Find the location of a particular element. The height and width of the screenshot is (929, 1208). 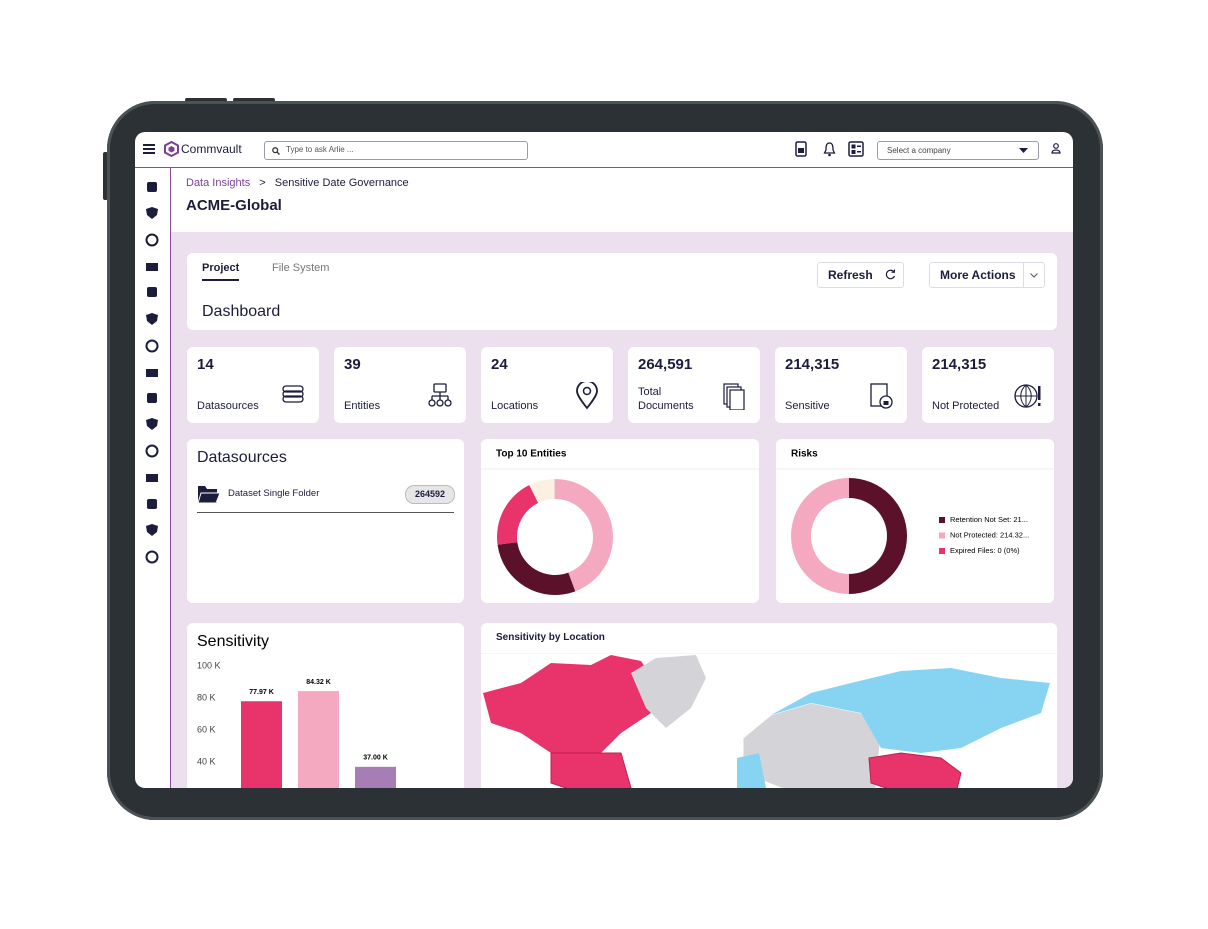

tab-active: Project is located at coordinates (221, 271).